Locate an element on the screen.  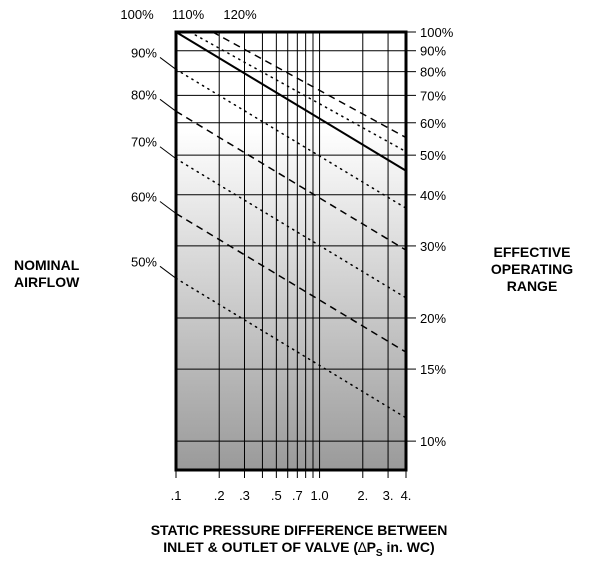
left-axis-title: NOMINAL AIRFLOW is located at coordinates (69, 274).